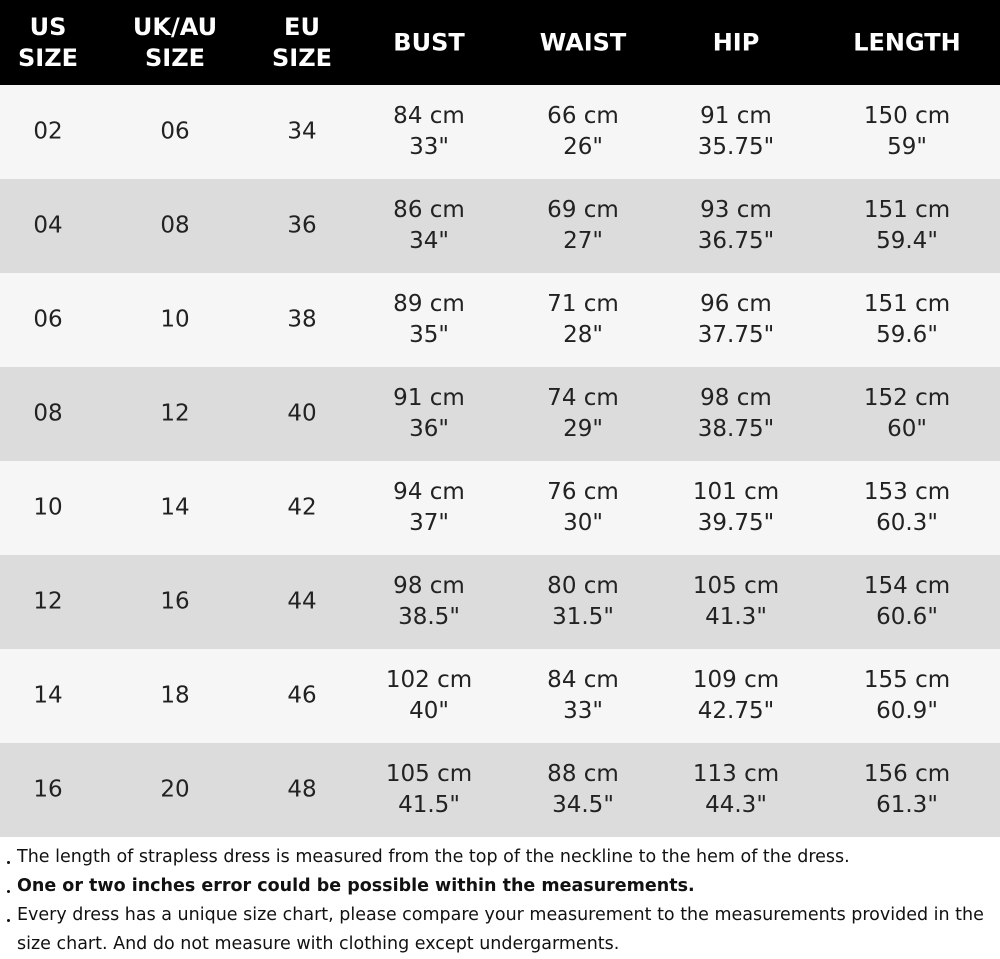  Describe the element at coordinates (736, 335) in the screenshot. I see `cell-text: 37.75"` at that location.